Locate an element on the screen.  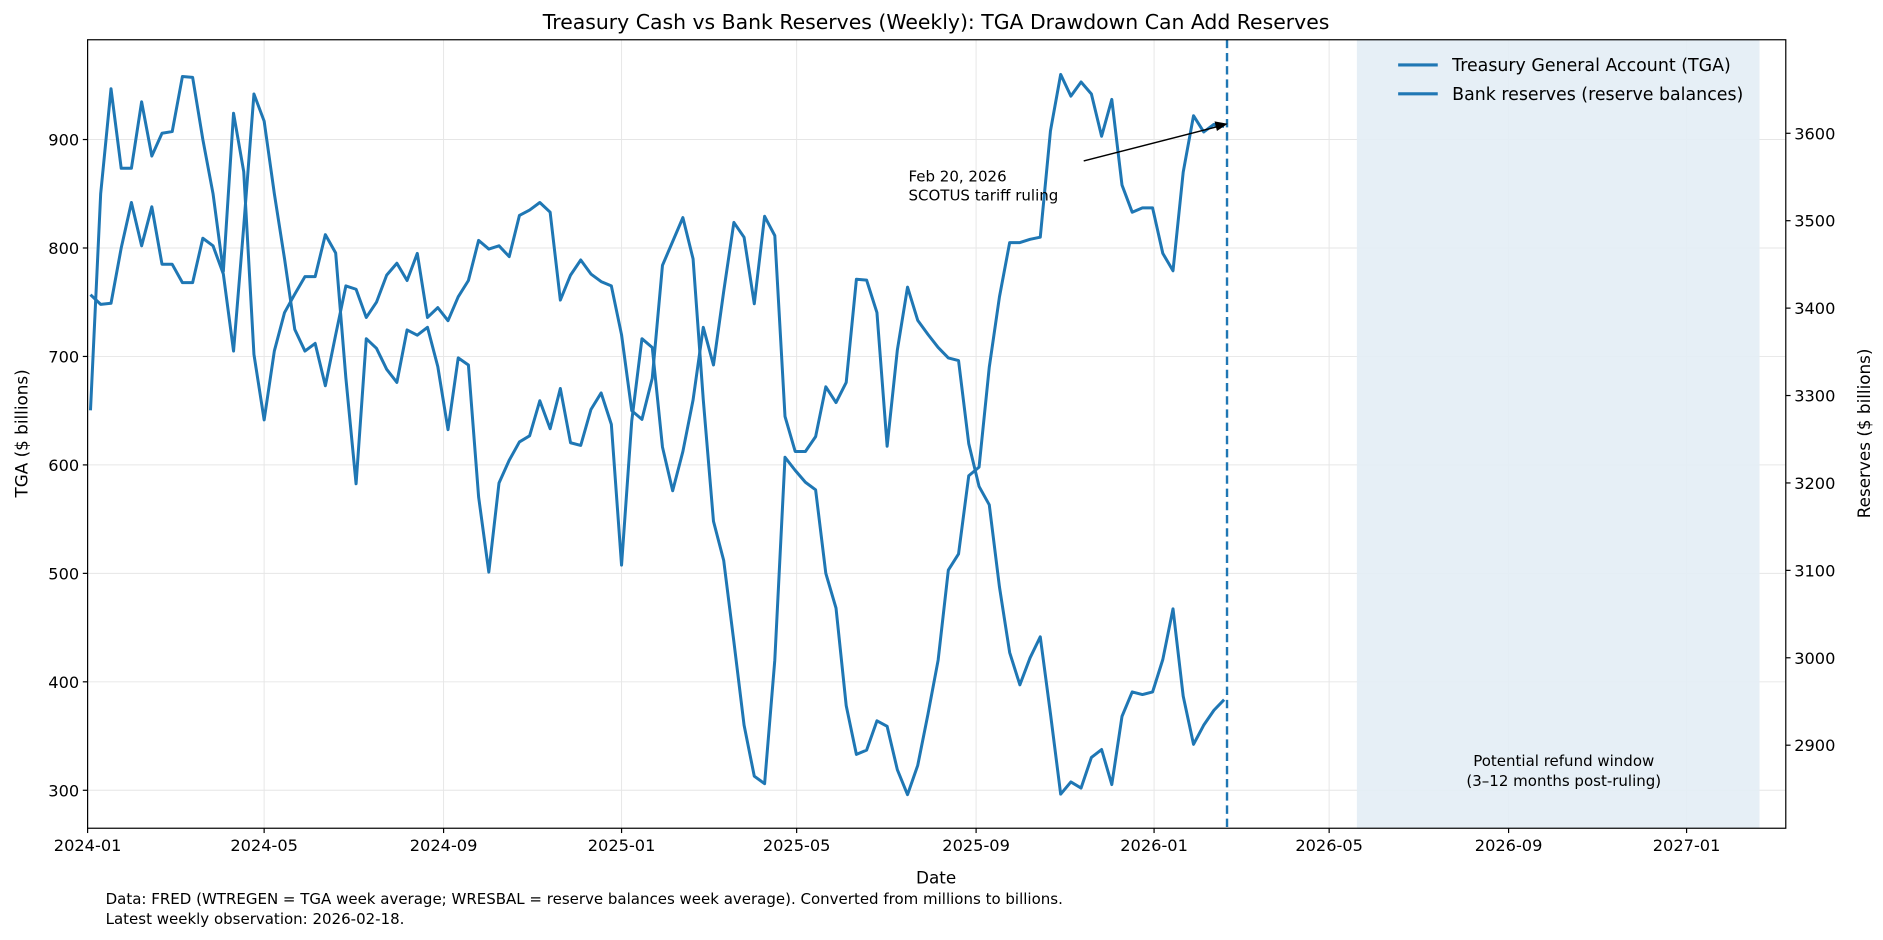
legend-label-tga: Treasury General Account (TGA) is located at coordinates (1591, 66).